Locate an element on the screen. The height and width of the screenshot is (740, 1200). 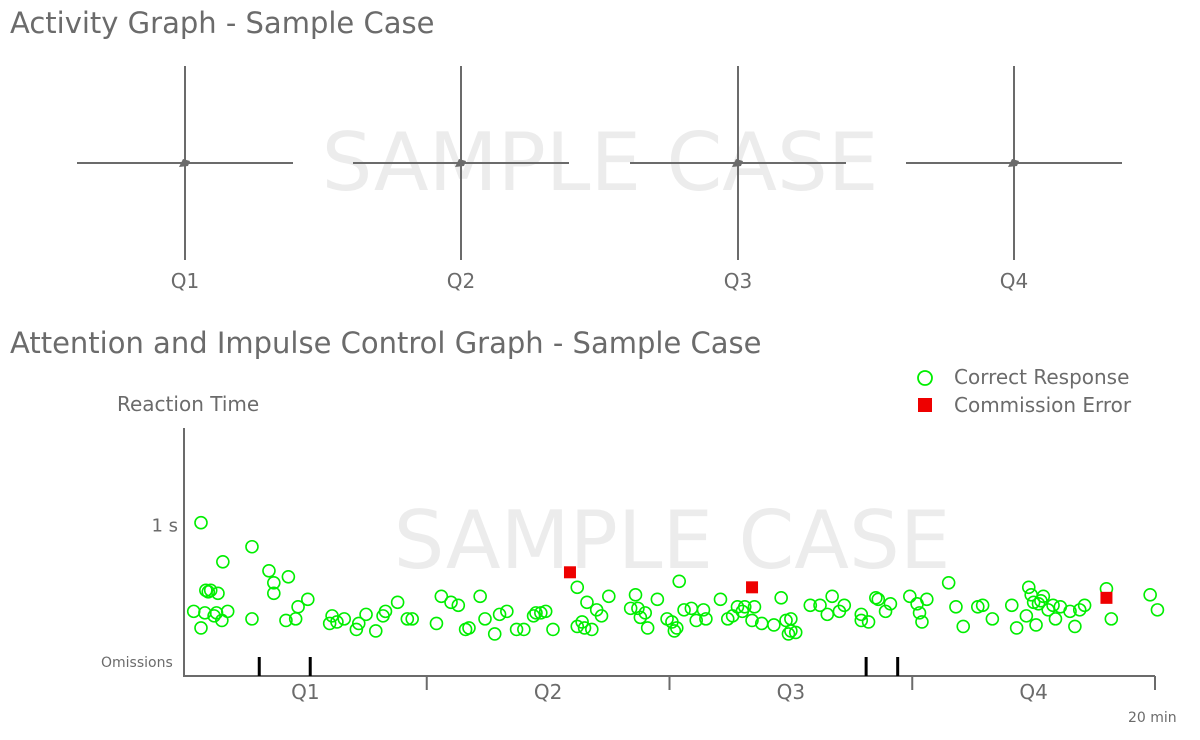
omissions-label: Omissions is located at coordinates (137, 663).